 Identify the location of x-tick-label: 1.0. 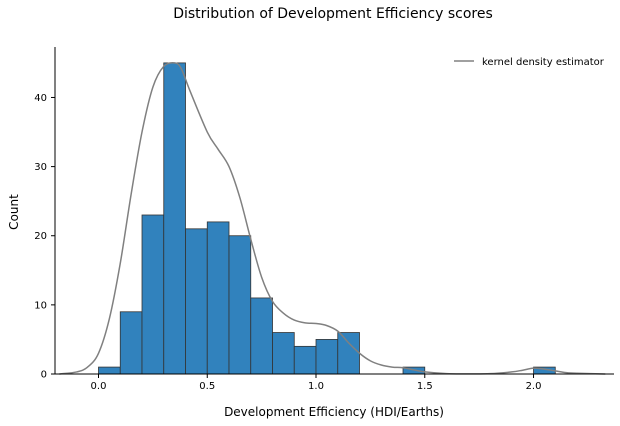
(316, 386).